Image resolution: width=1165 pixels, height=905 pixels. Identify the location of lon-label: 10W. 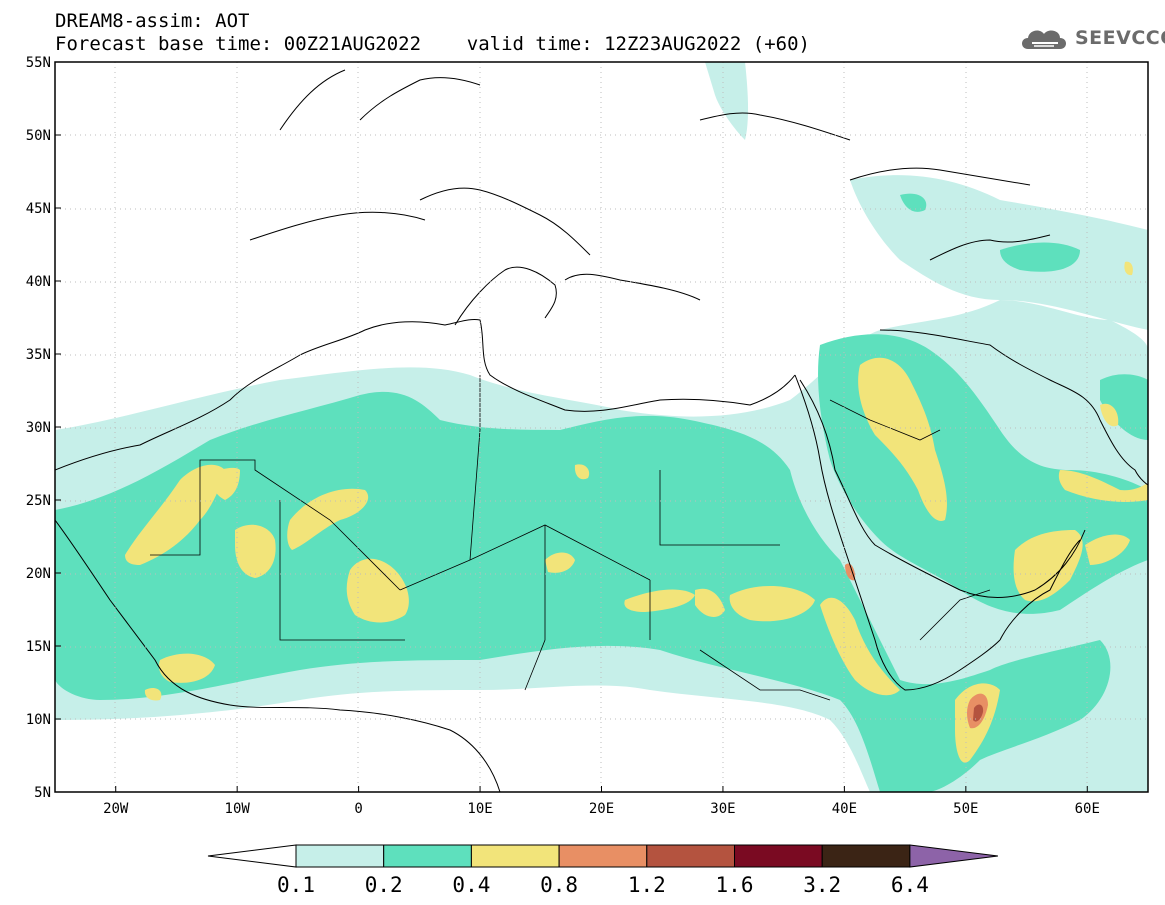
(238, 809).